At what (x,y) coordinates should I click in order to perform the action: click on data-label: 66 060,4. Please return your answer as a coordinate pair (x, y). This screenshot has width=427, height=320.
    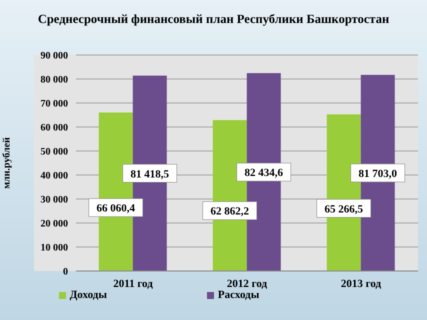
    Looking at the image, I should click on (116, 208).